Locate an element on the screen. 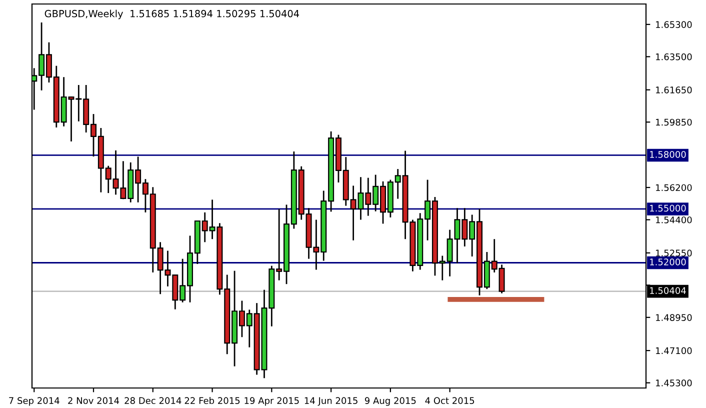 Image resolution: width=706 pixels, height=408 pixels. x-tick-label: 28 Dec 2014 is located at coordinates (153, 400).